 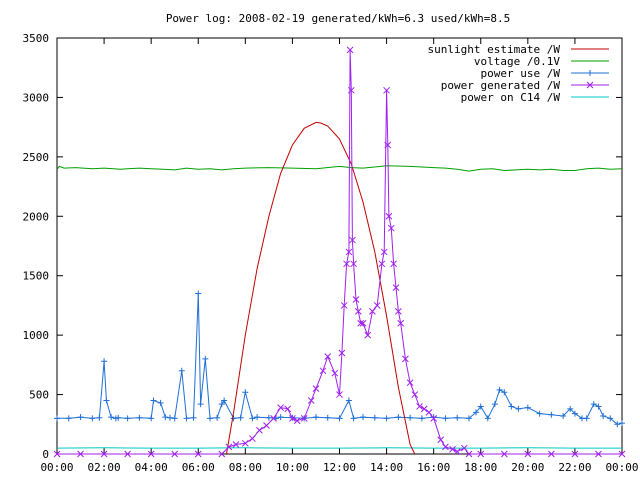 What do you see at coordinates (517, 61) in the screenshot?
I see `legend-label: voltage /0.1V` at bounding box center [517, 61].